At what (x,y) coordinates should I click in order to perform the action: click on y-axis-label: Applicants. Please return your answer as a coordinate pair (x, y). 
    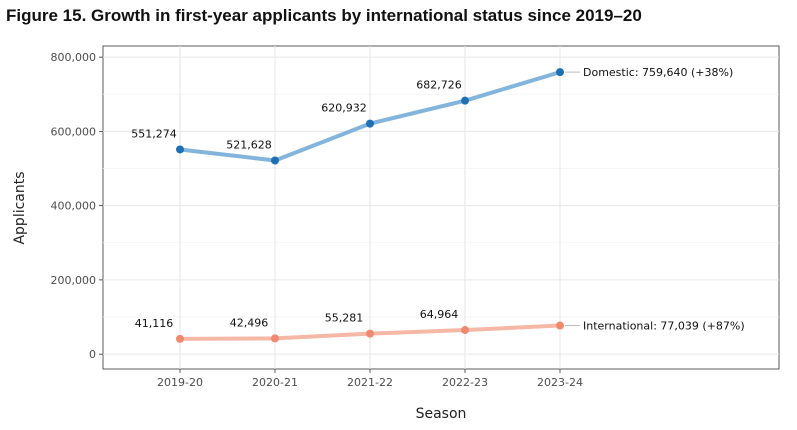
    Looking at the image, I should click on (20, 207).